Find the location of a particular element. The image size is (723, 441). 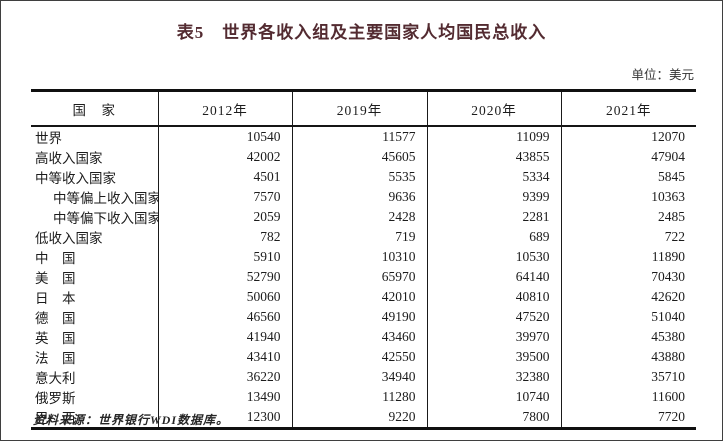

value-cell: 50060 is located at coordinates (224, 297).